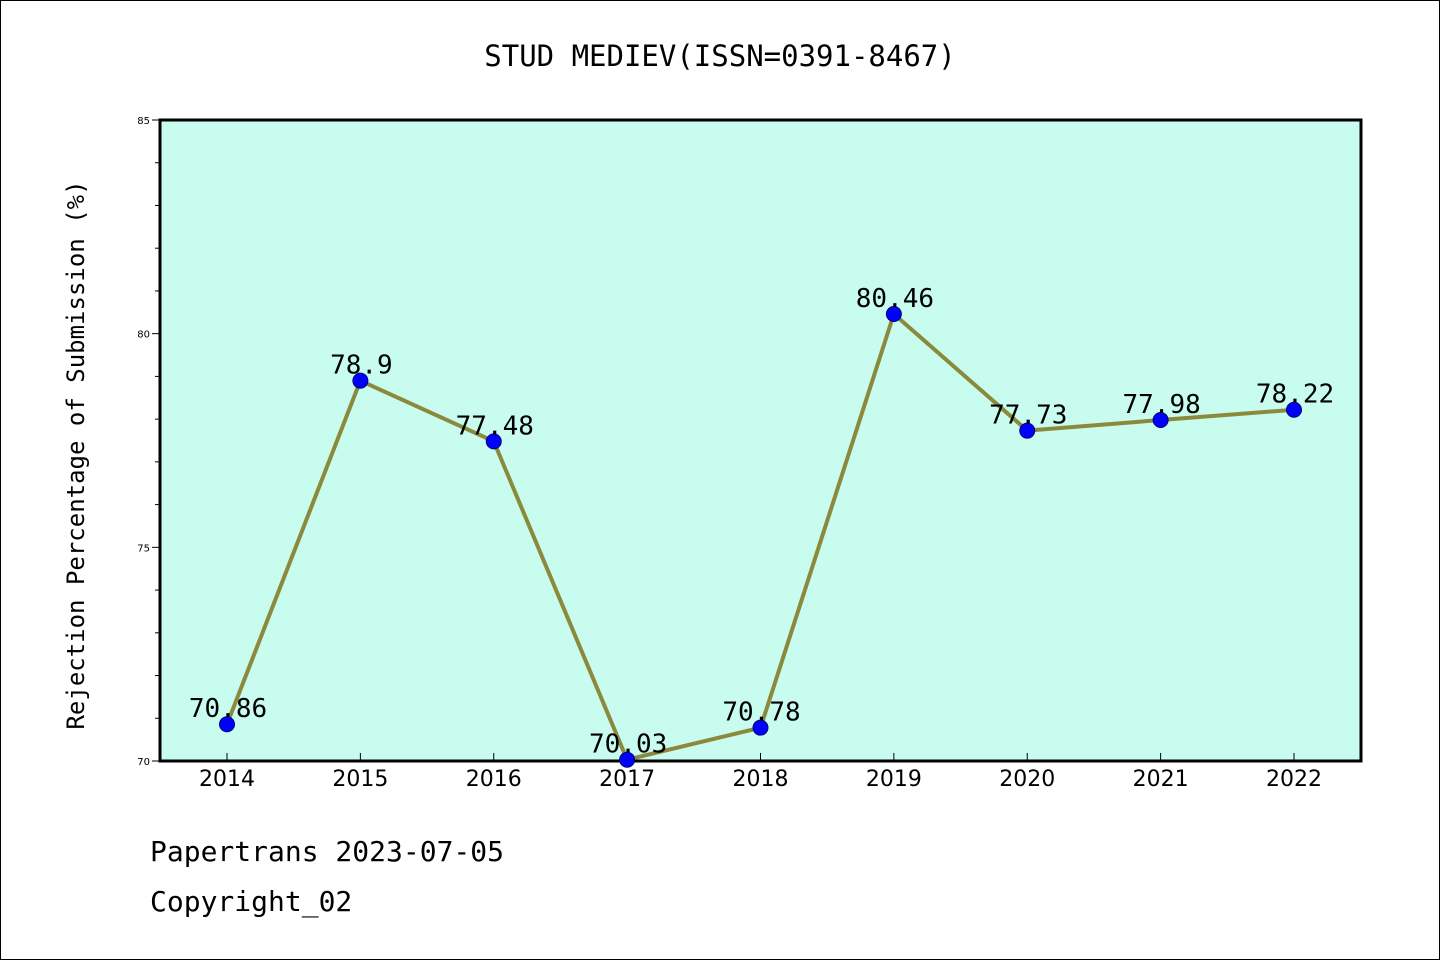 The height and width of the screenshot is (960, 1440). Describe the element at coordinates (761, 779) in the screenshot. I see `x-tick-label: 2018` at that location.